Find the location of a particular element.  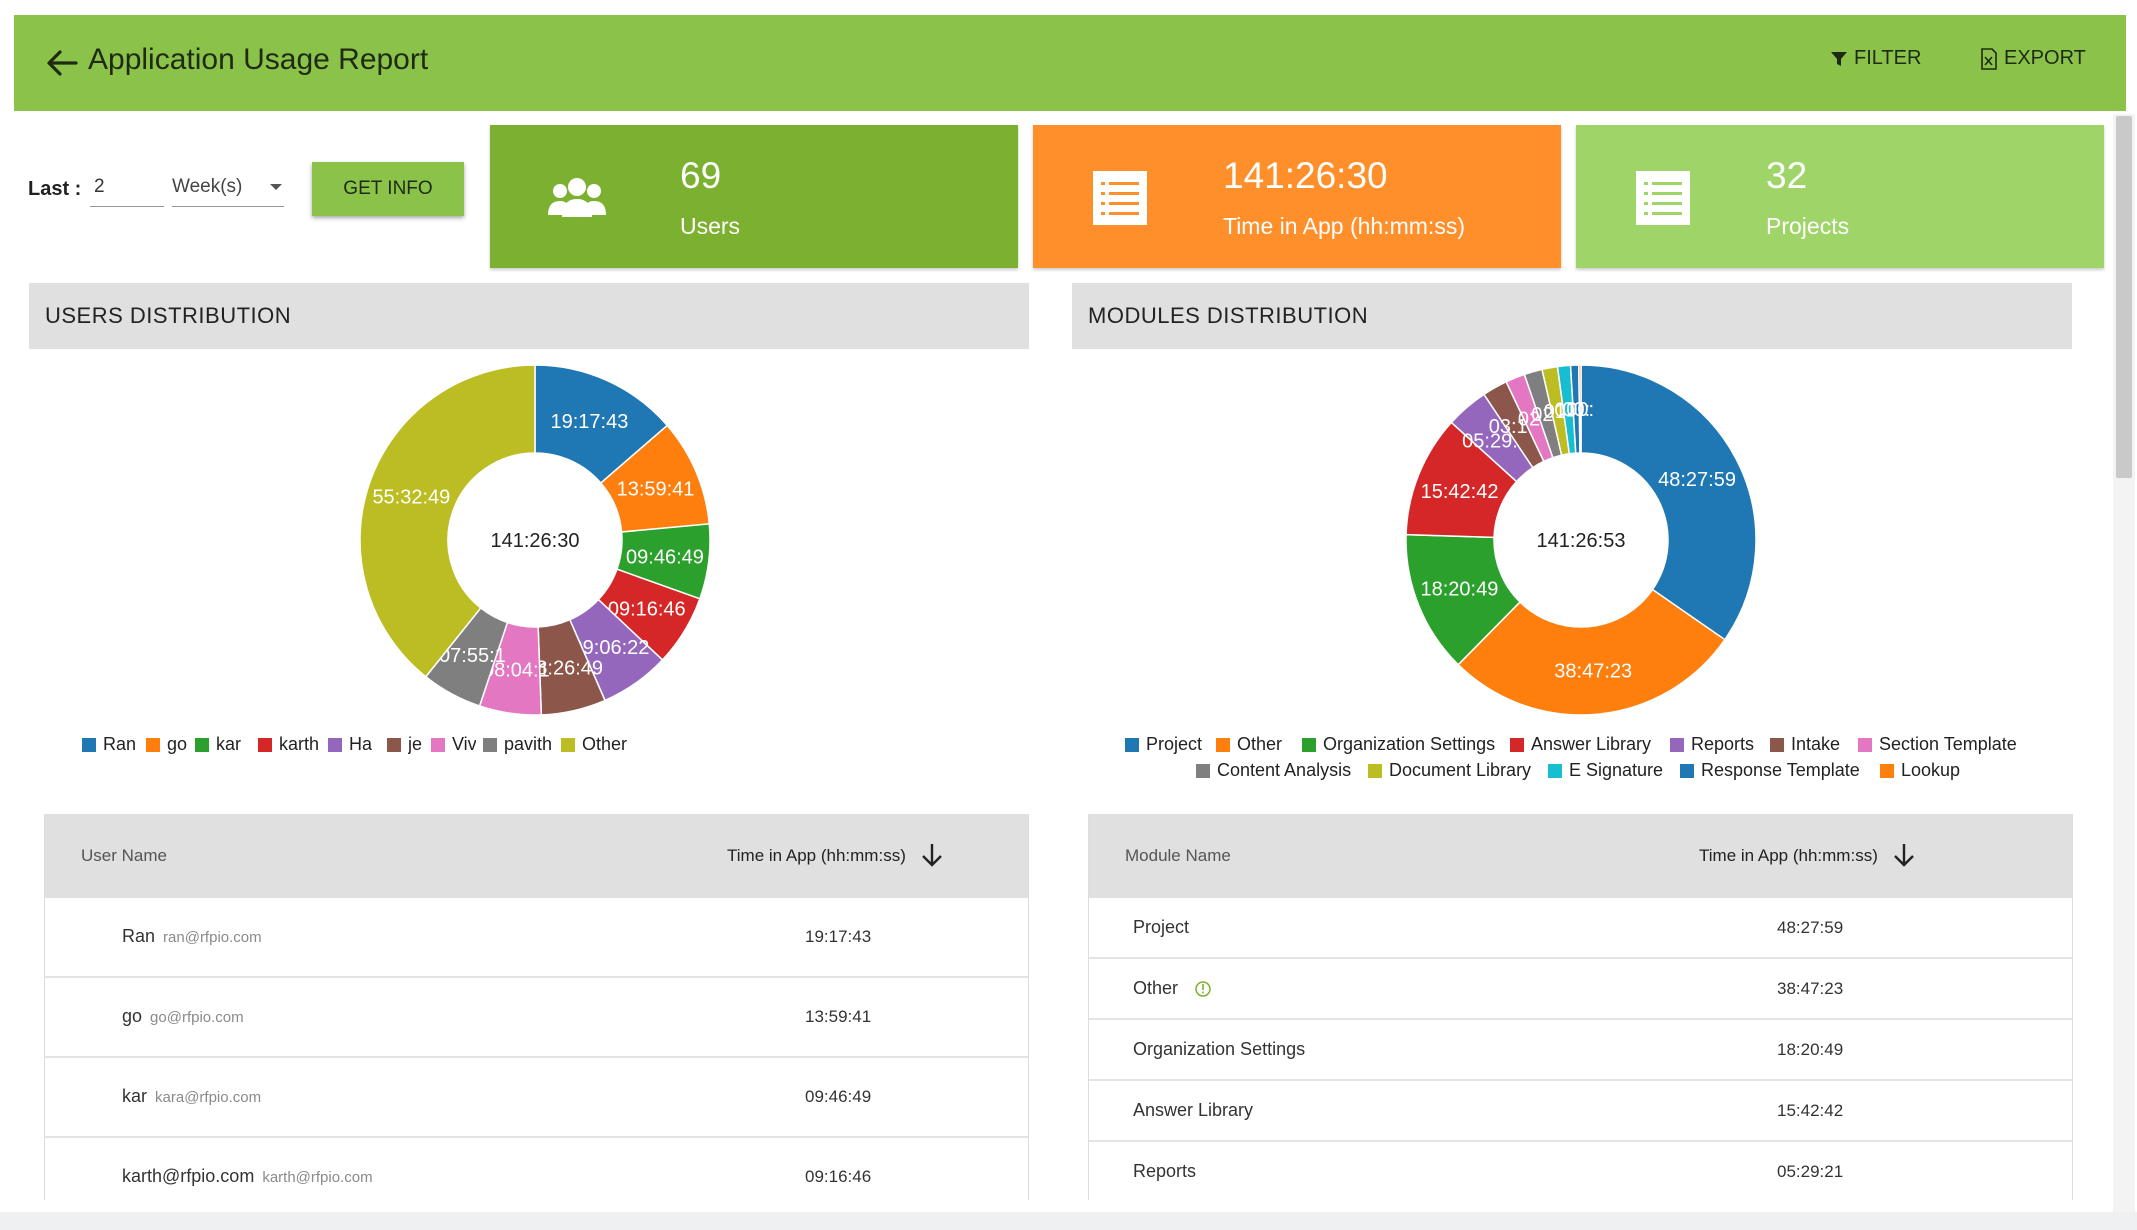

legend-item: Section Template is located at coordinates (1937, 744).